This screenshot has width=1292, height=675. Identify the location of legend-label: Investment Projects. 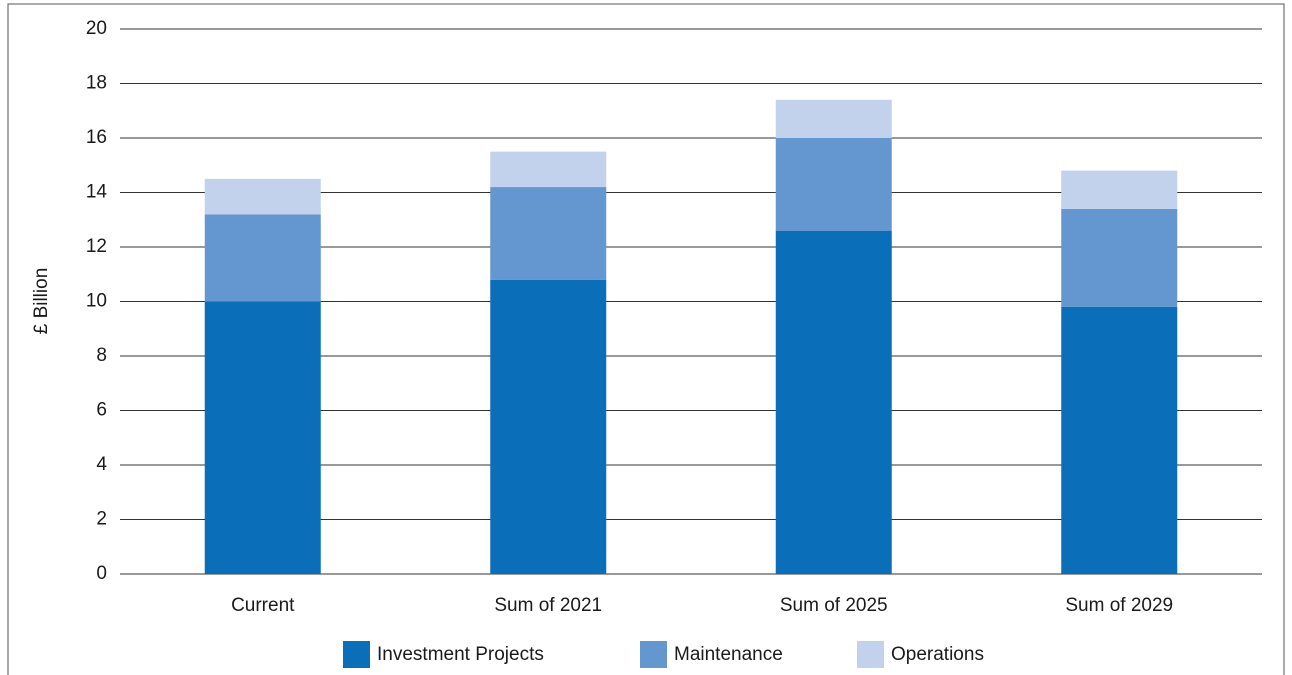
(460, 654).